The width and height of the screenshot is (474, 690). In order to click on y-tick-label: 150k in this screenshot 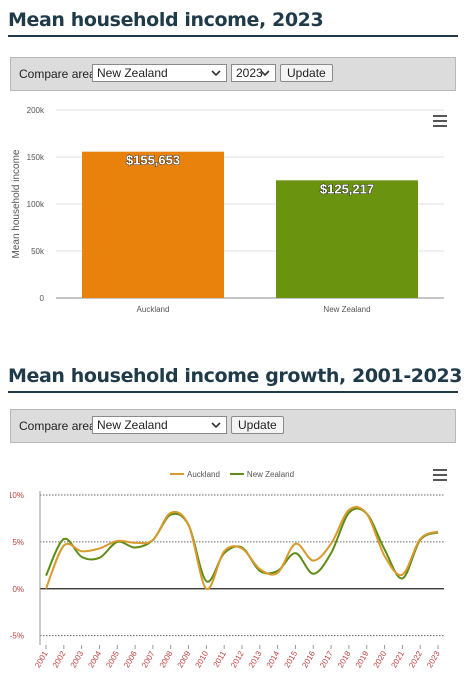, I will do `click(36, 157)`.